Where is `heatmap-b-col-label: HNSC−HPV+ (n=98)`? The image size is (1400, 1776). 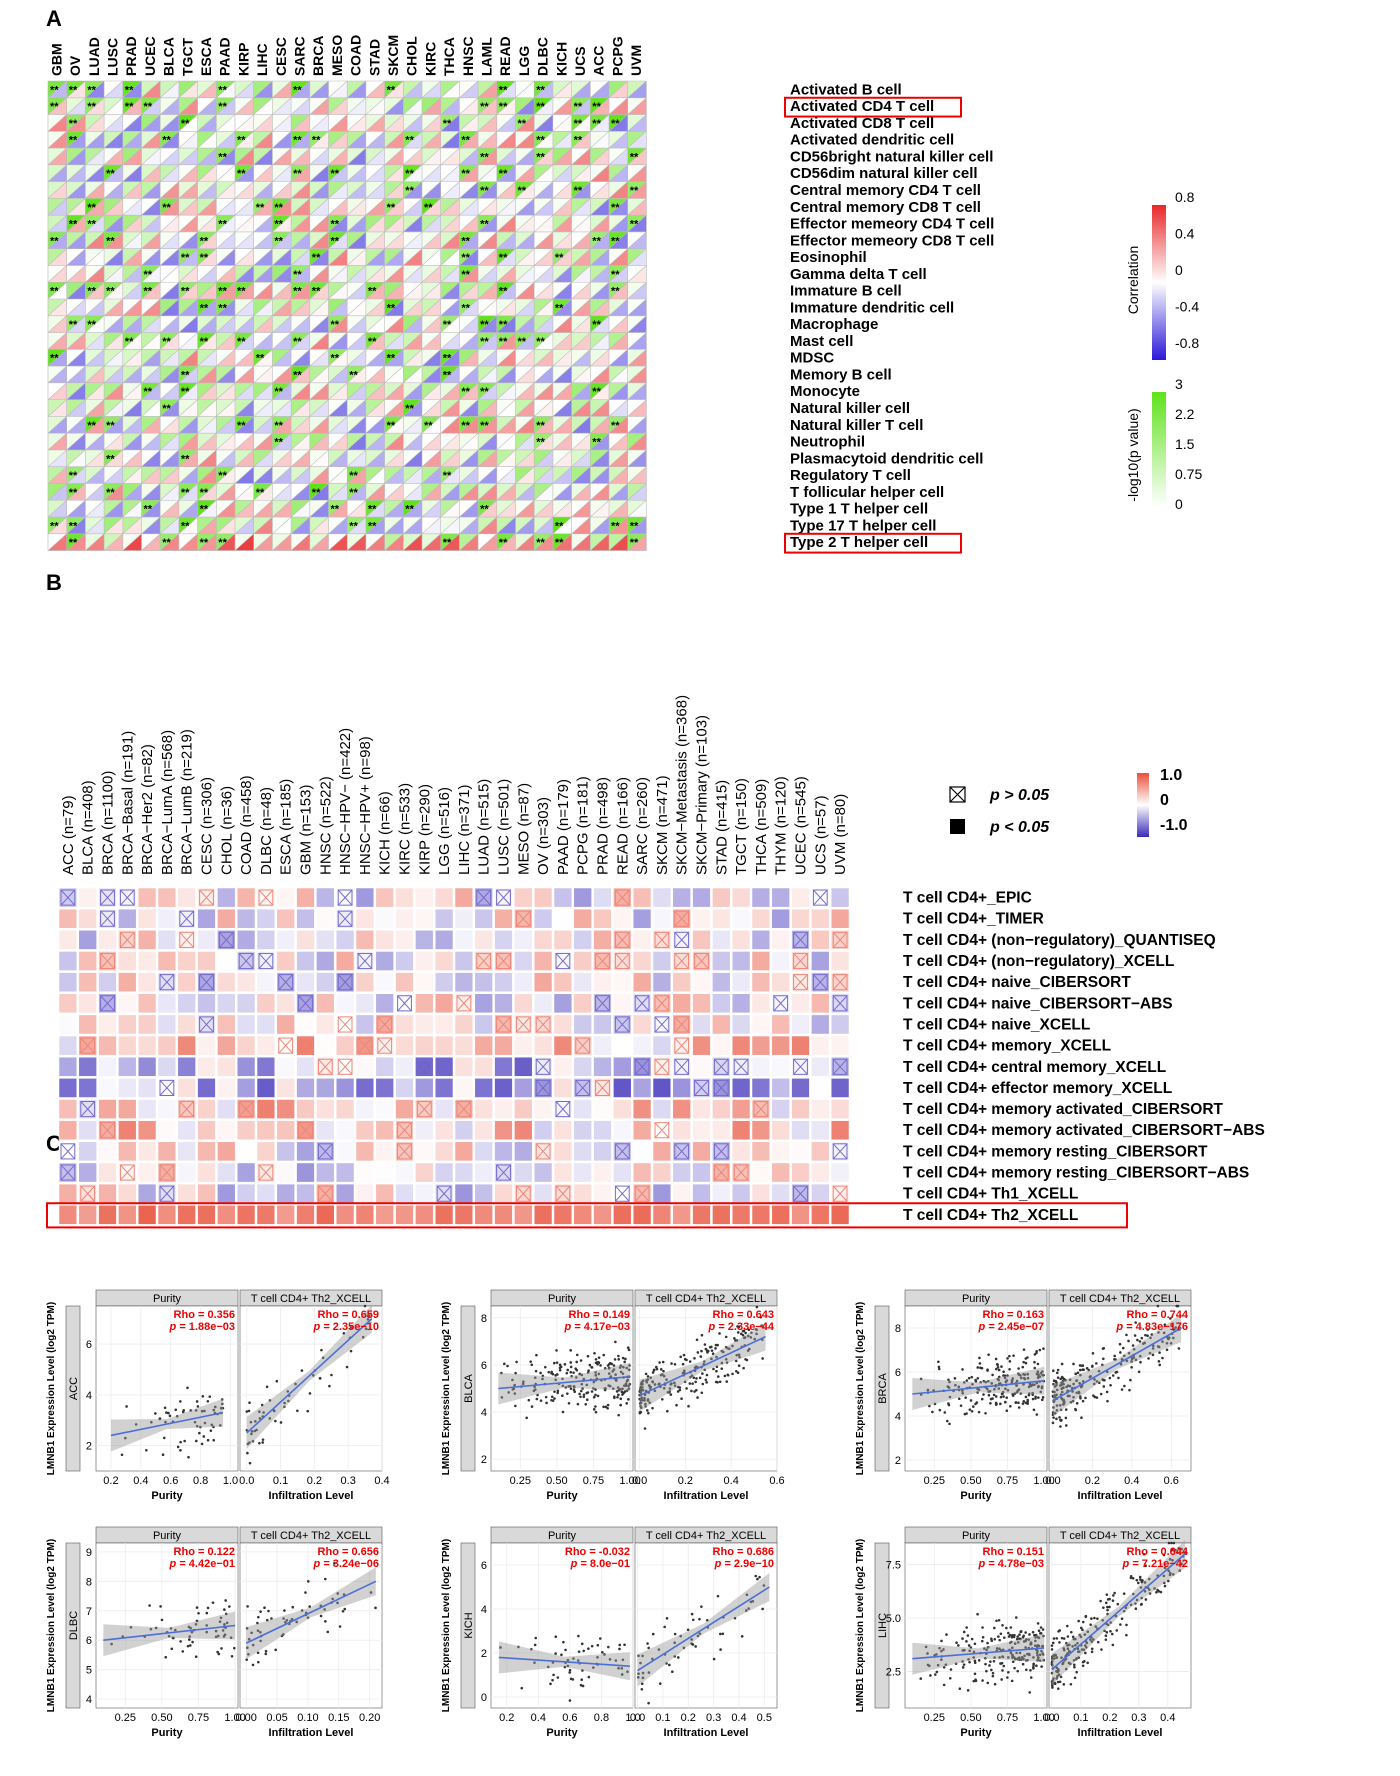 heatmap-b-col-label: HNSC−HPV+ (n=98) is located at coordinates (365, 805).